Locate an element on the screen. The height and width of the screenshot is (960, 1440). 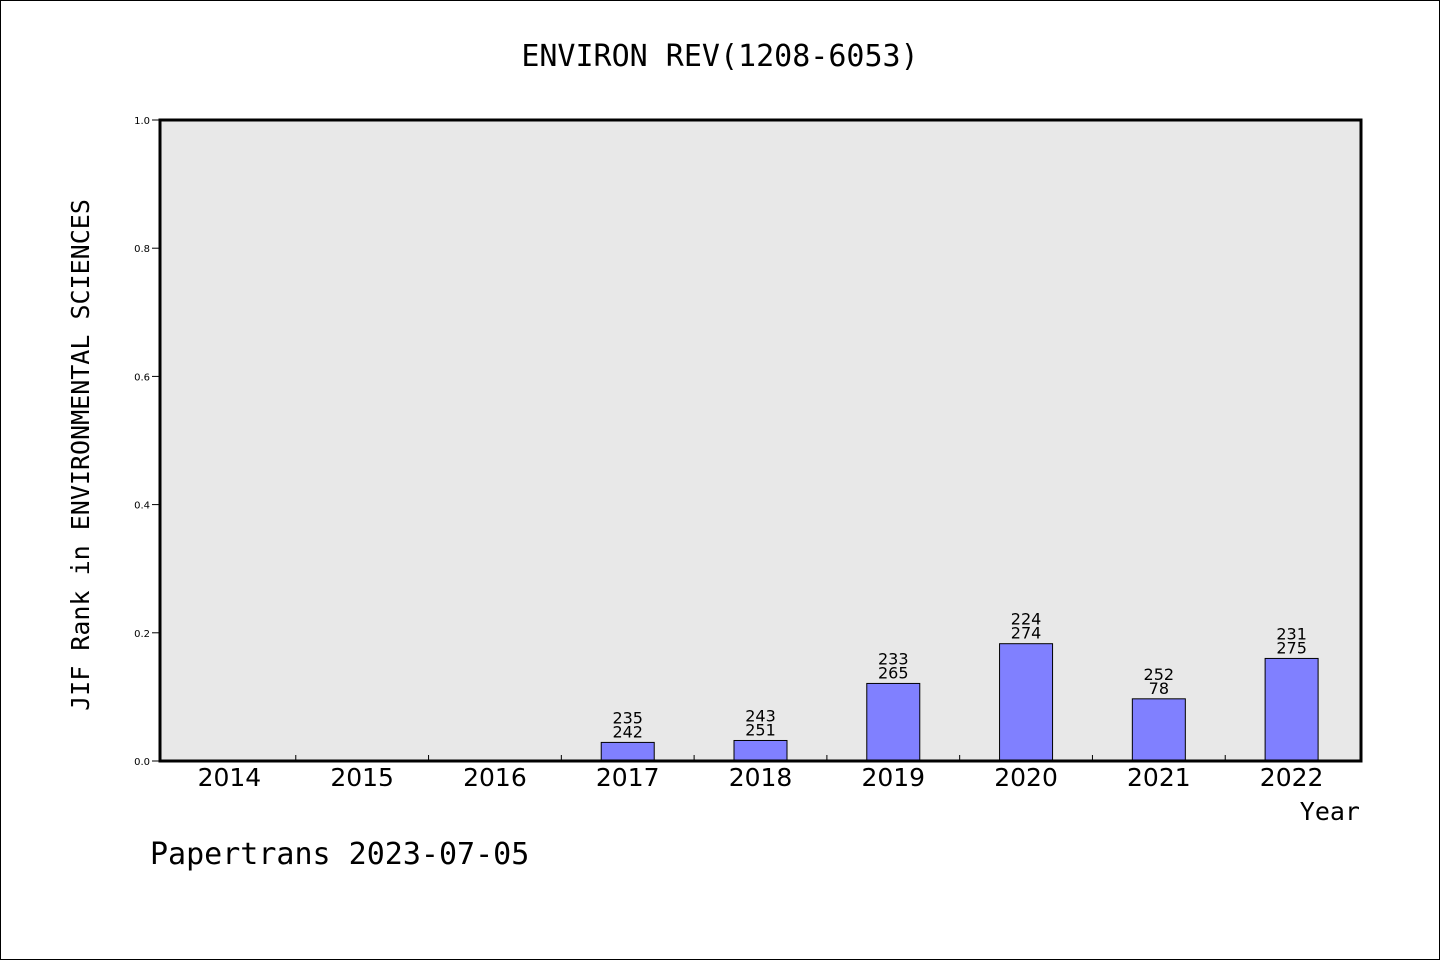
y-axis-label: JIF Rank in ENVIRONMENTAL SCIENCES is located at coordinates (80, 455).